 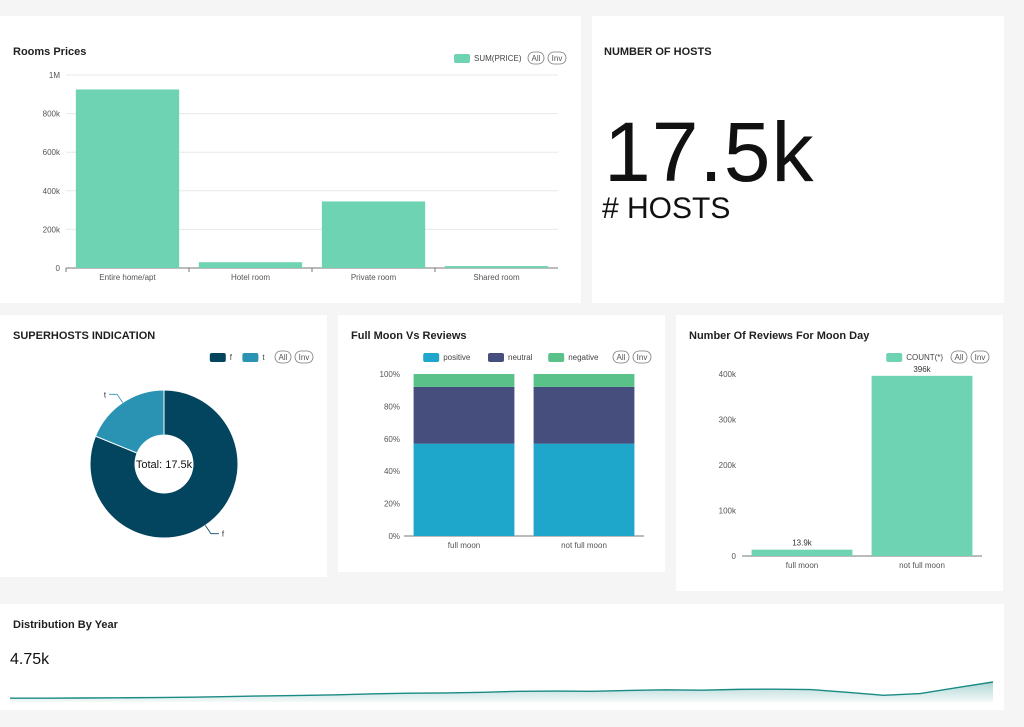 I want to click on y-tick-label: 60%, so click(x=392, y=439).